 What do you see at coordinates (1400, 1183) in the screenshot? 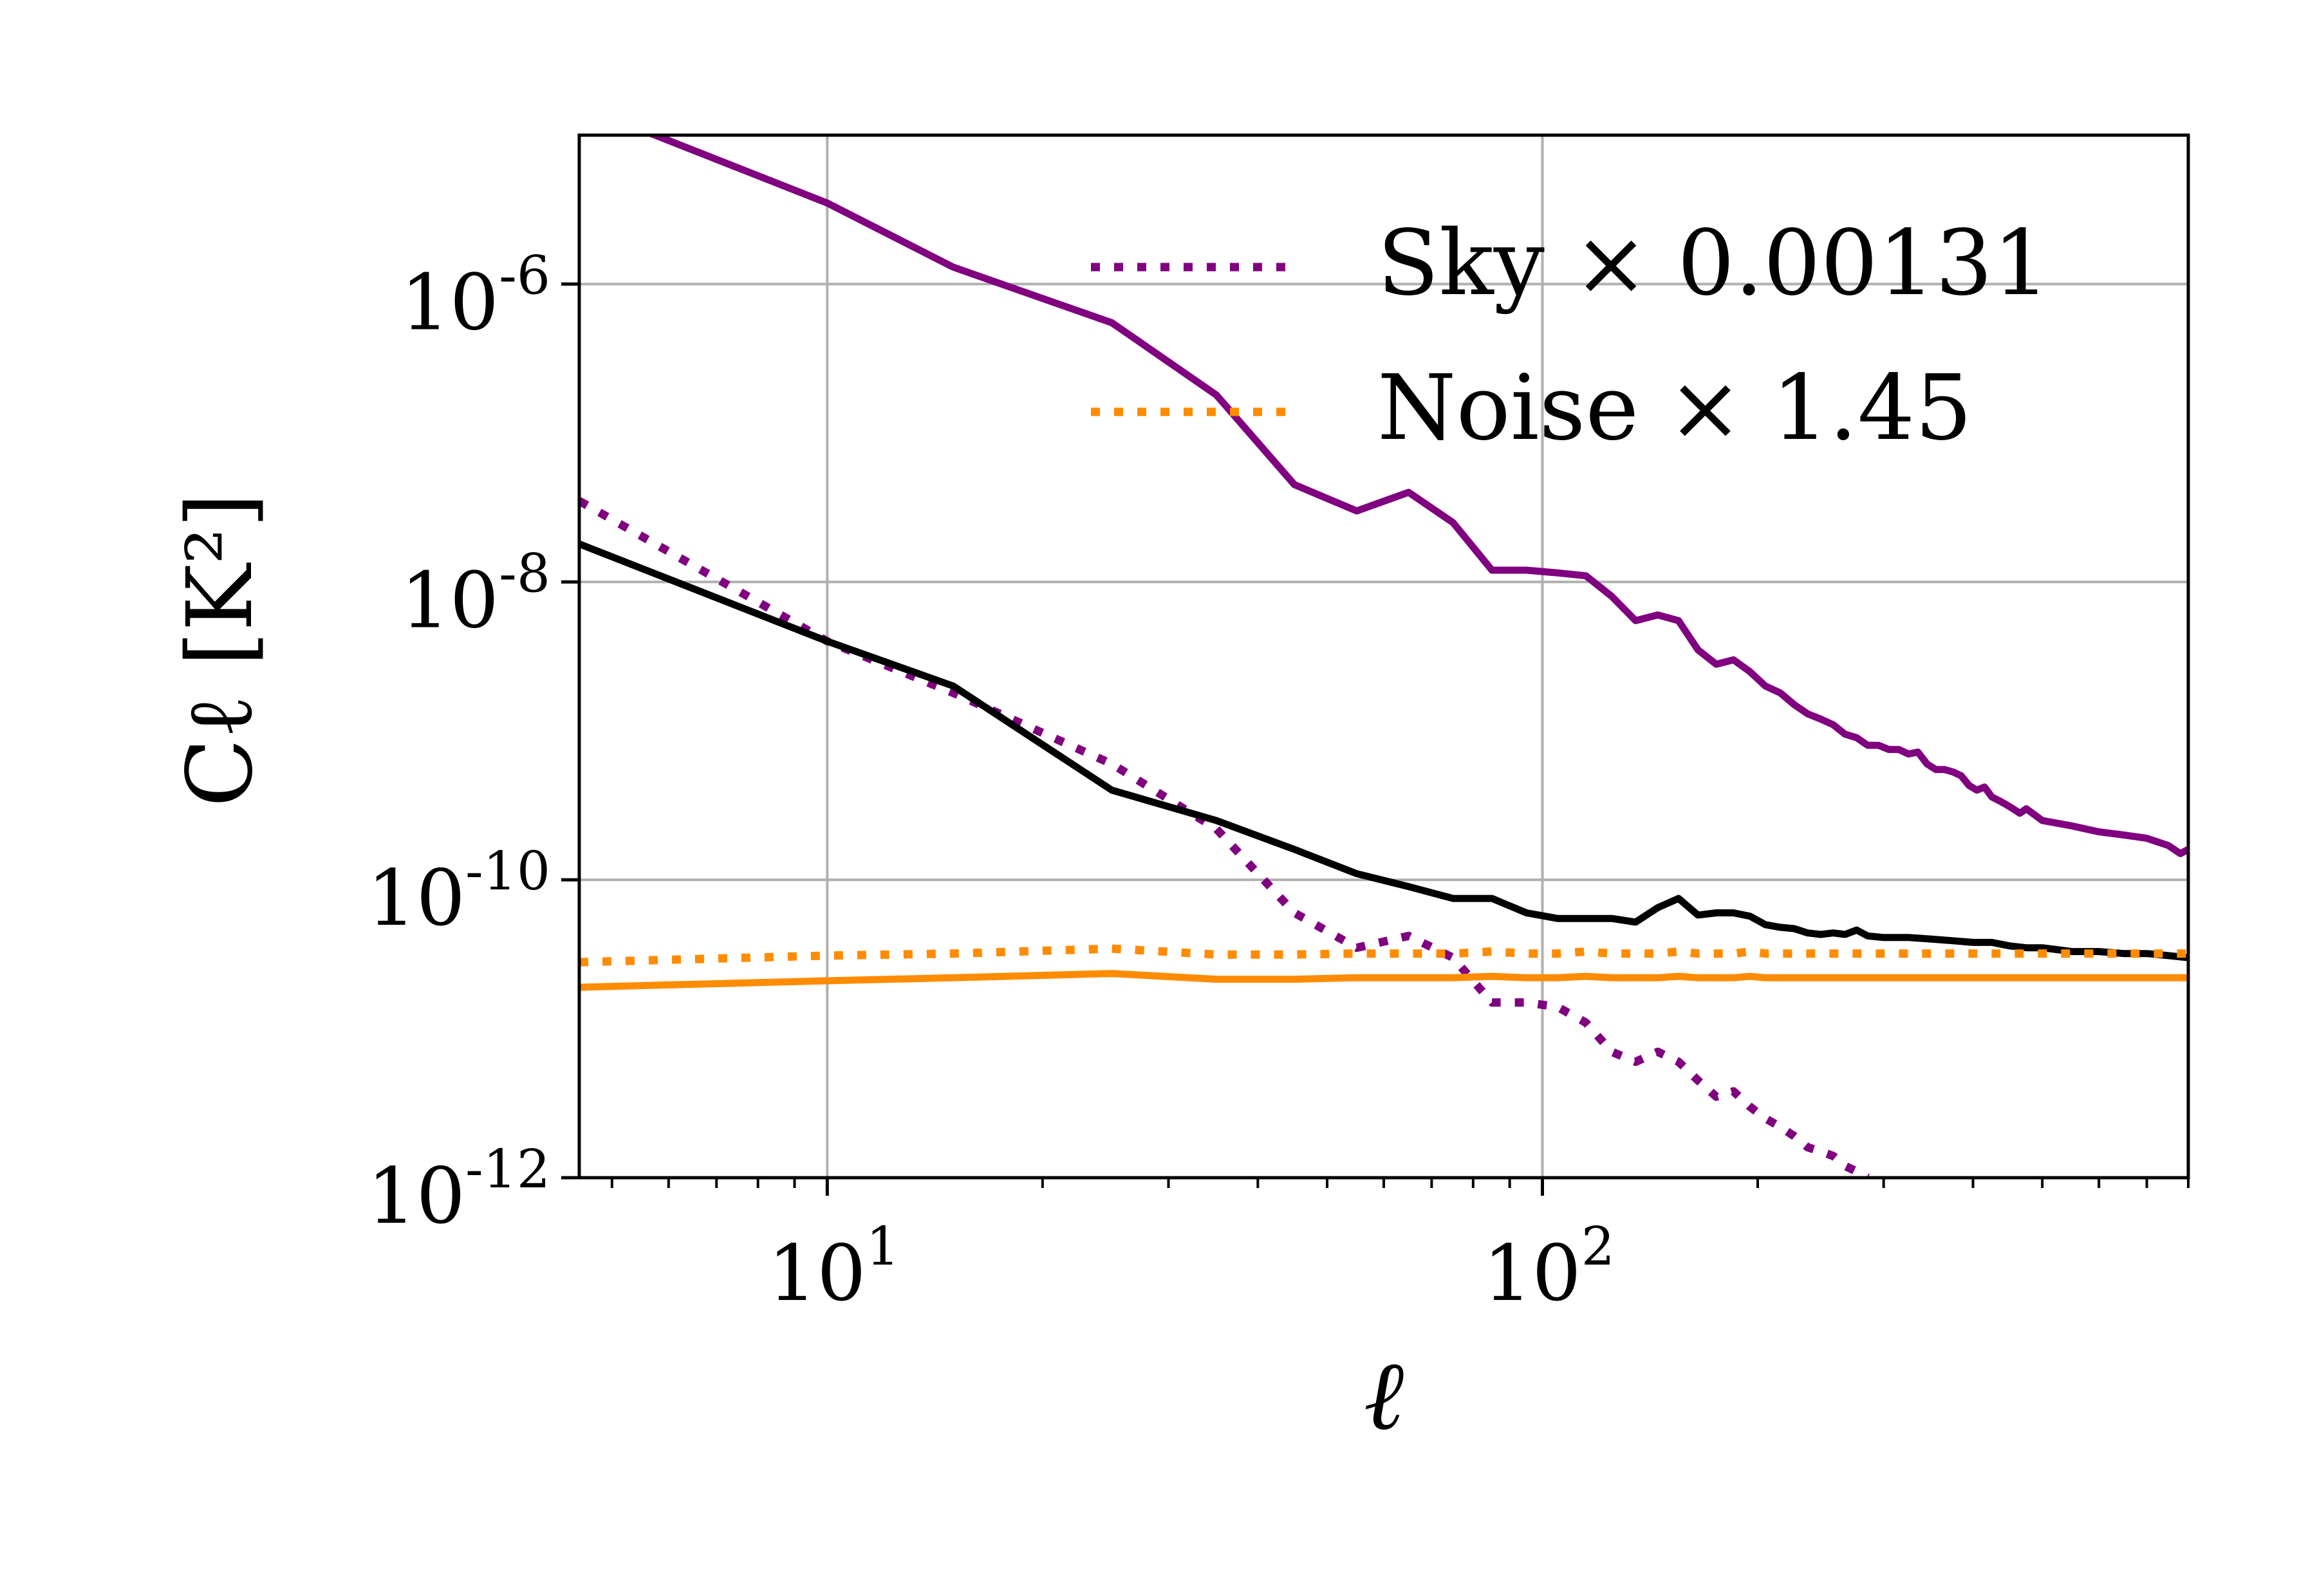
I see `x-minor-ticks` at bounding box center [1400, 1183].